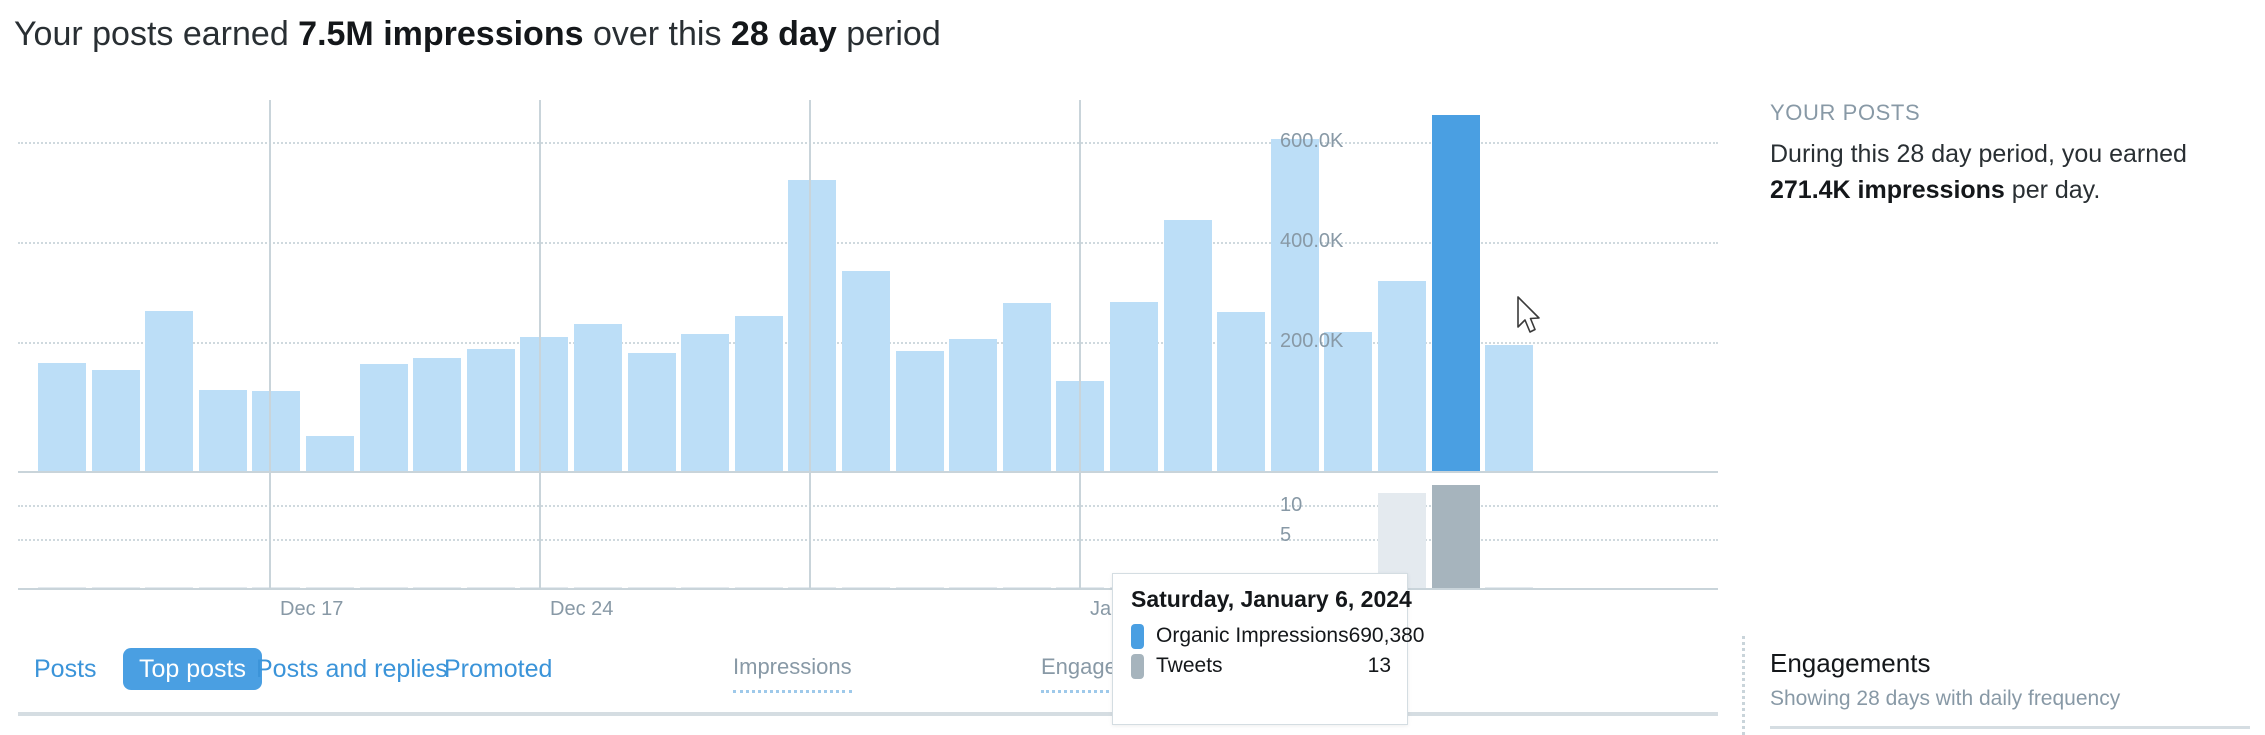 This screenshot has width=2265, height=735. I want to click on engagements-underline, so click(2010, 727).